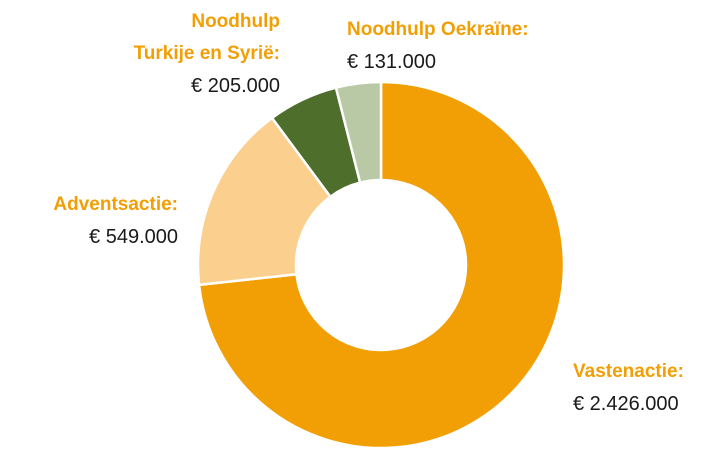 The width and height of the screenshot is (720, 449). Describe the element at coordinates (391, 62) in the screenshot. I see `value-label: € 131.000` at that location.